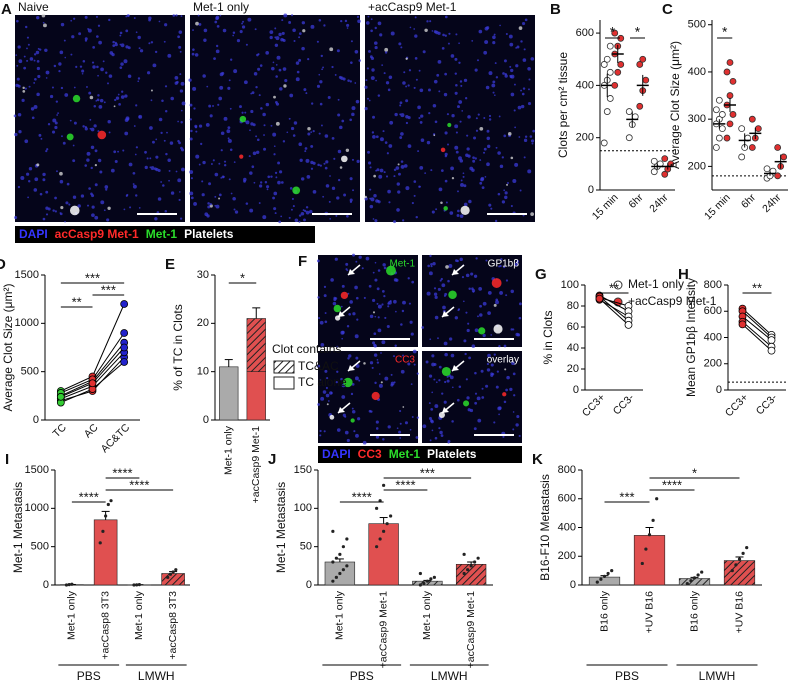 This screenshot has width=798, height=688. Describe the element at coordinates (92, 277) in the screenshot. I see `sig-label: ***` at that location.